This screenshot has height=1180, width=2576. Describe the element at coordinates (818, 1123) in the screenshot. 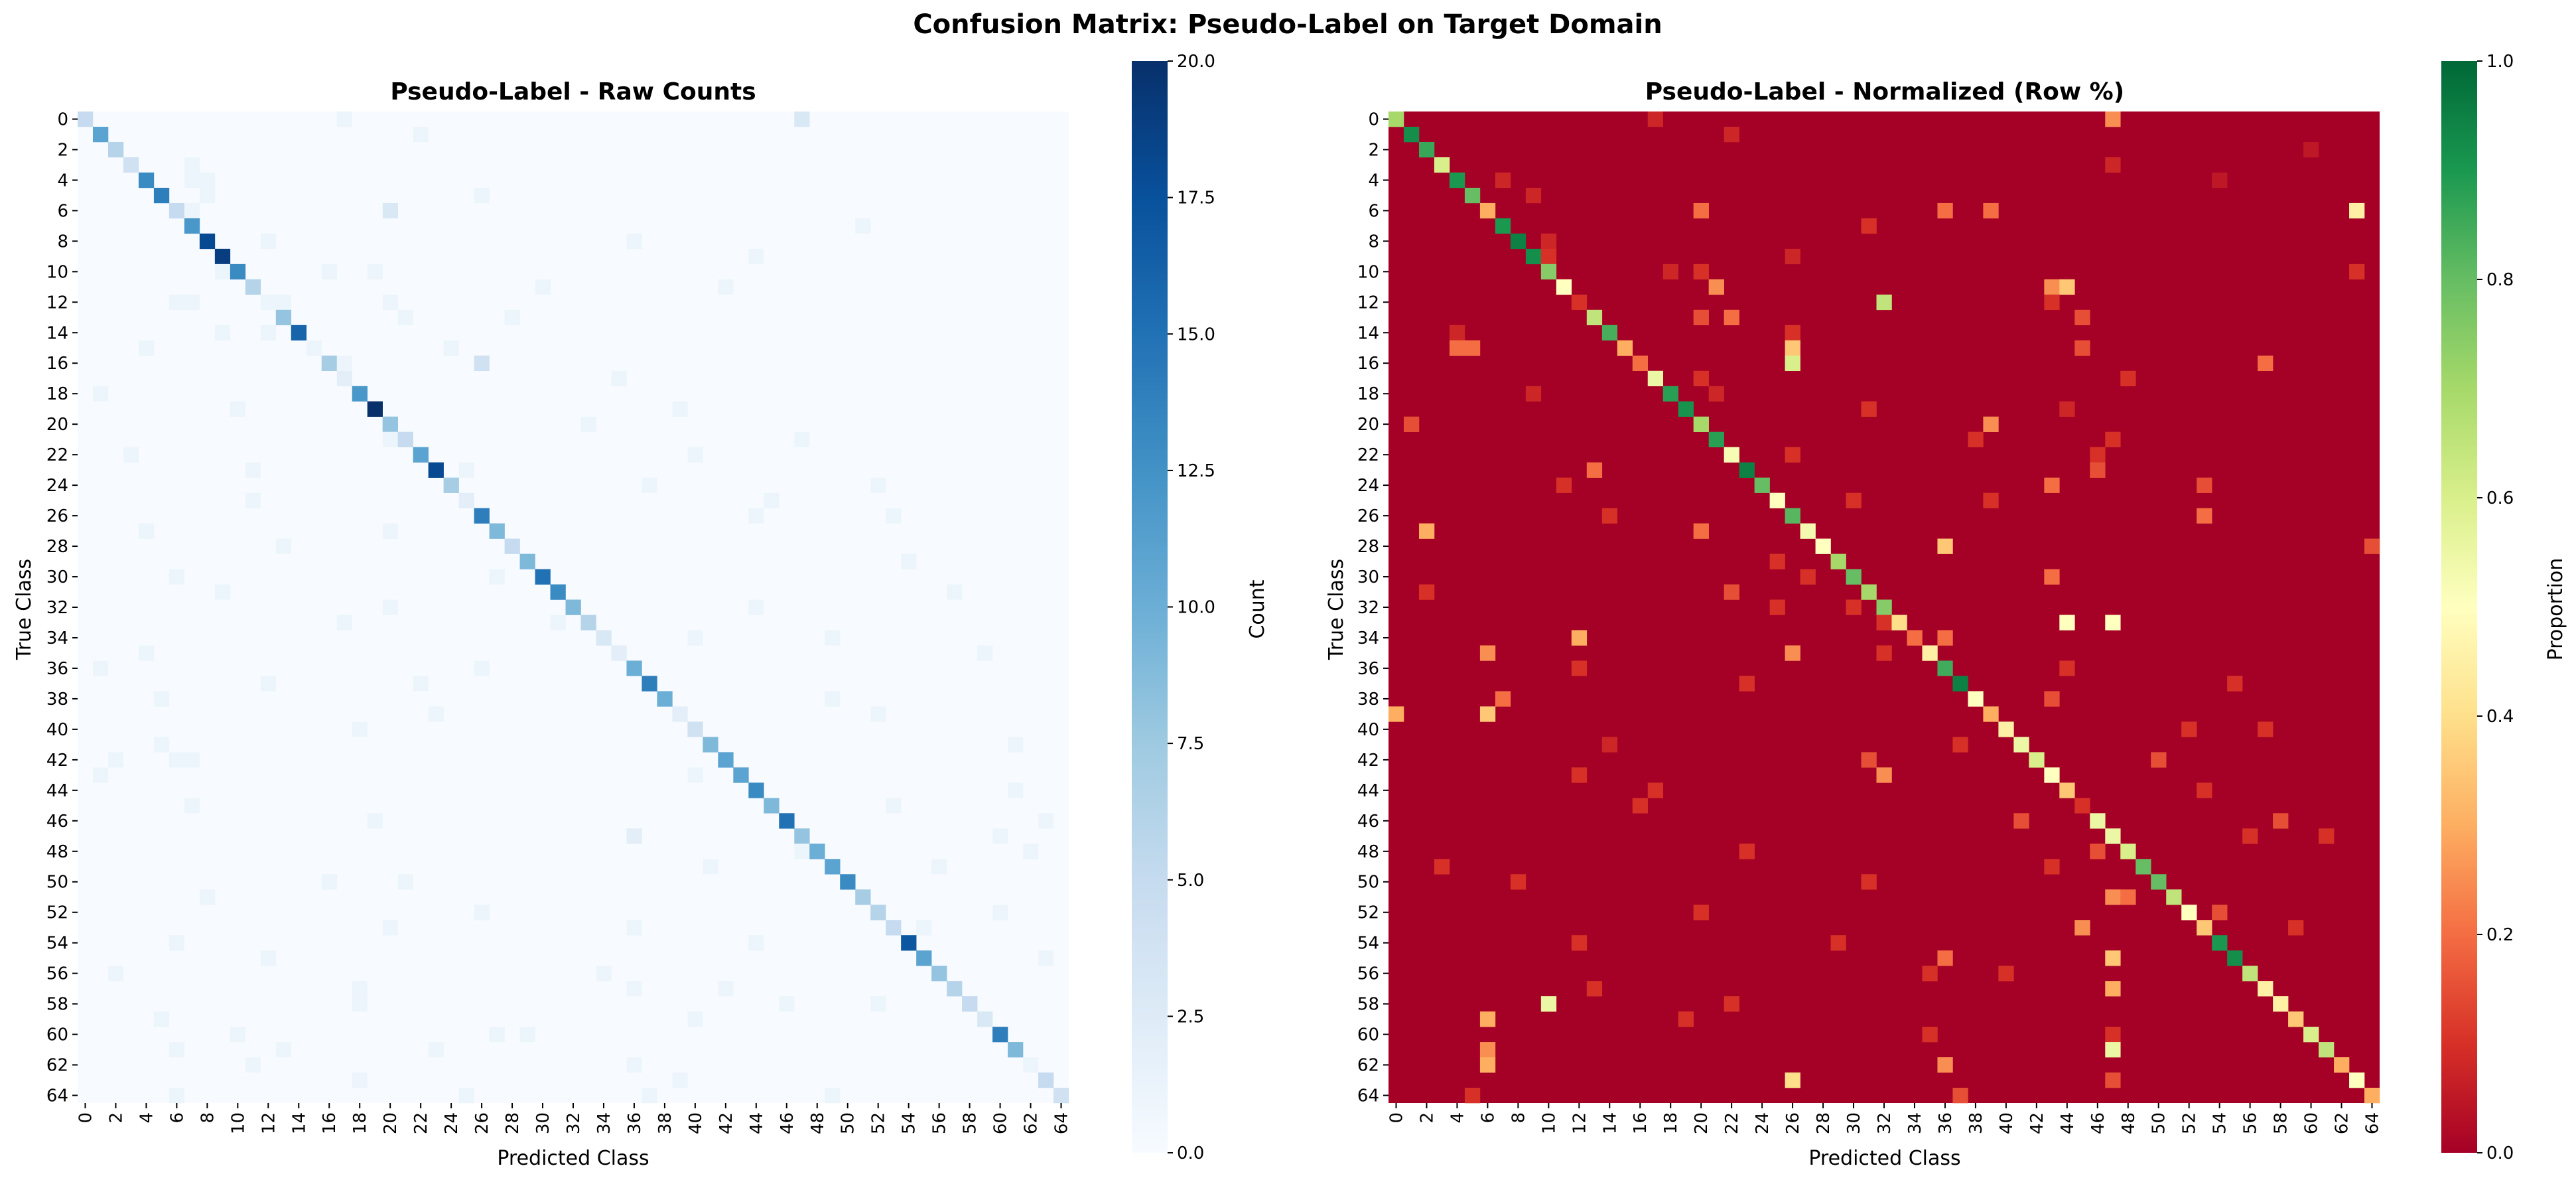

I see `x-tick-label: 48` at that location.